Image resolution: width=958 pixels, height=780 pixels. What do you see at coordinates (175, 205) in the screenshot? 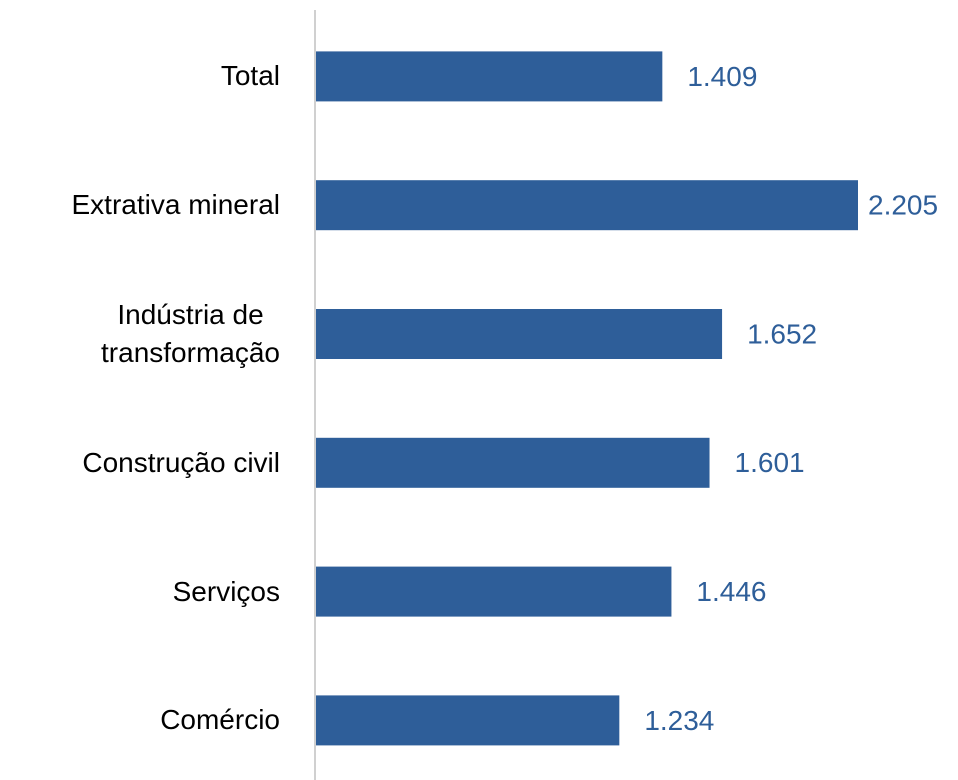
I see `y-tick-label: Extrativa mineral` at bounding box center [175, 205].